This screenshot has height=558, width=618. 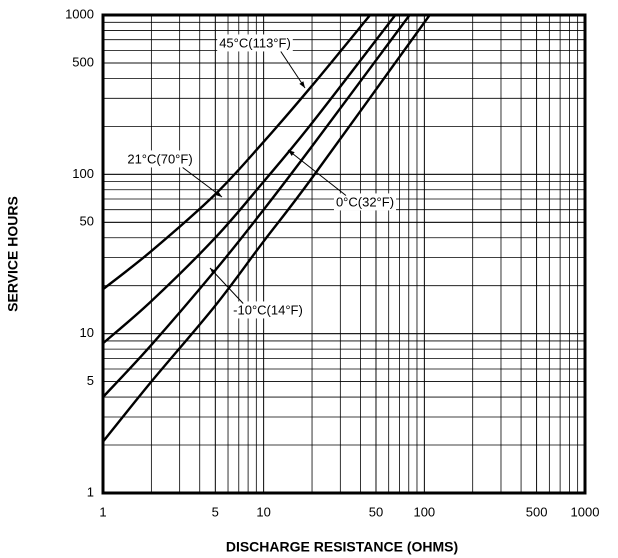 I want to click on x-tick-label: 50, so click(x=376, y=511).